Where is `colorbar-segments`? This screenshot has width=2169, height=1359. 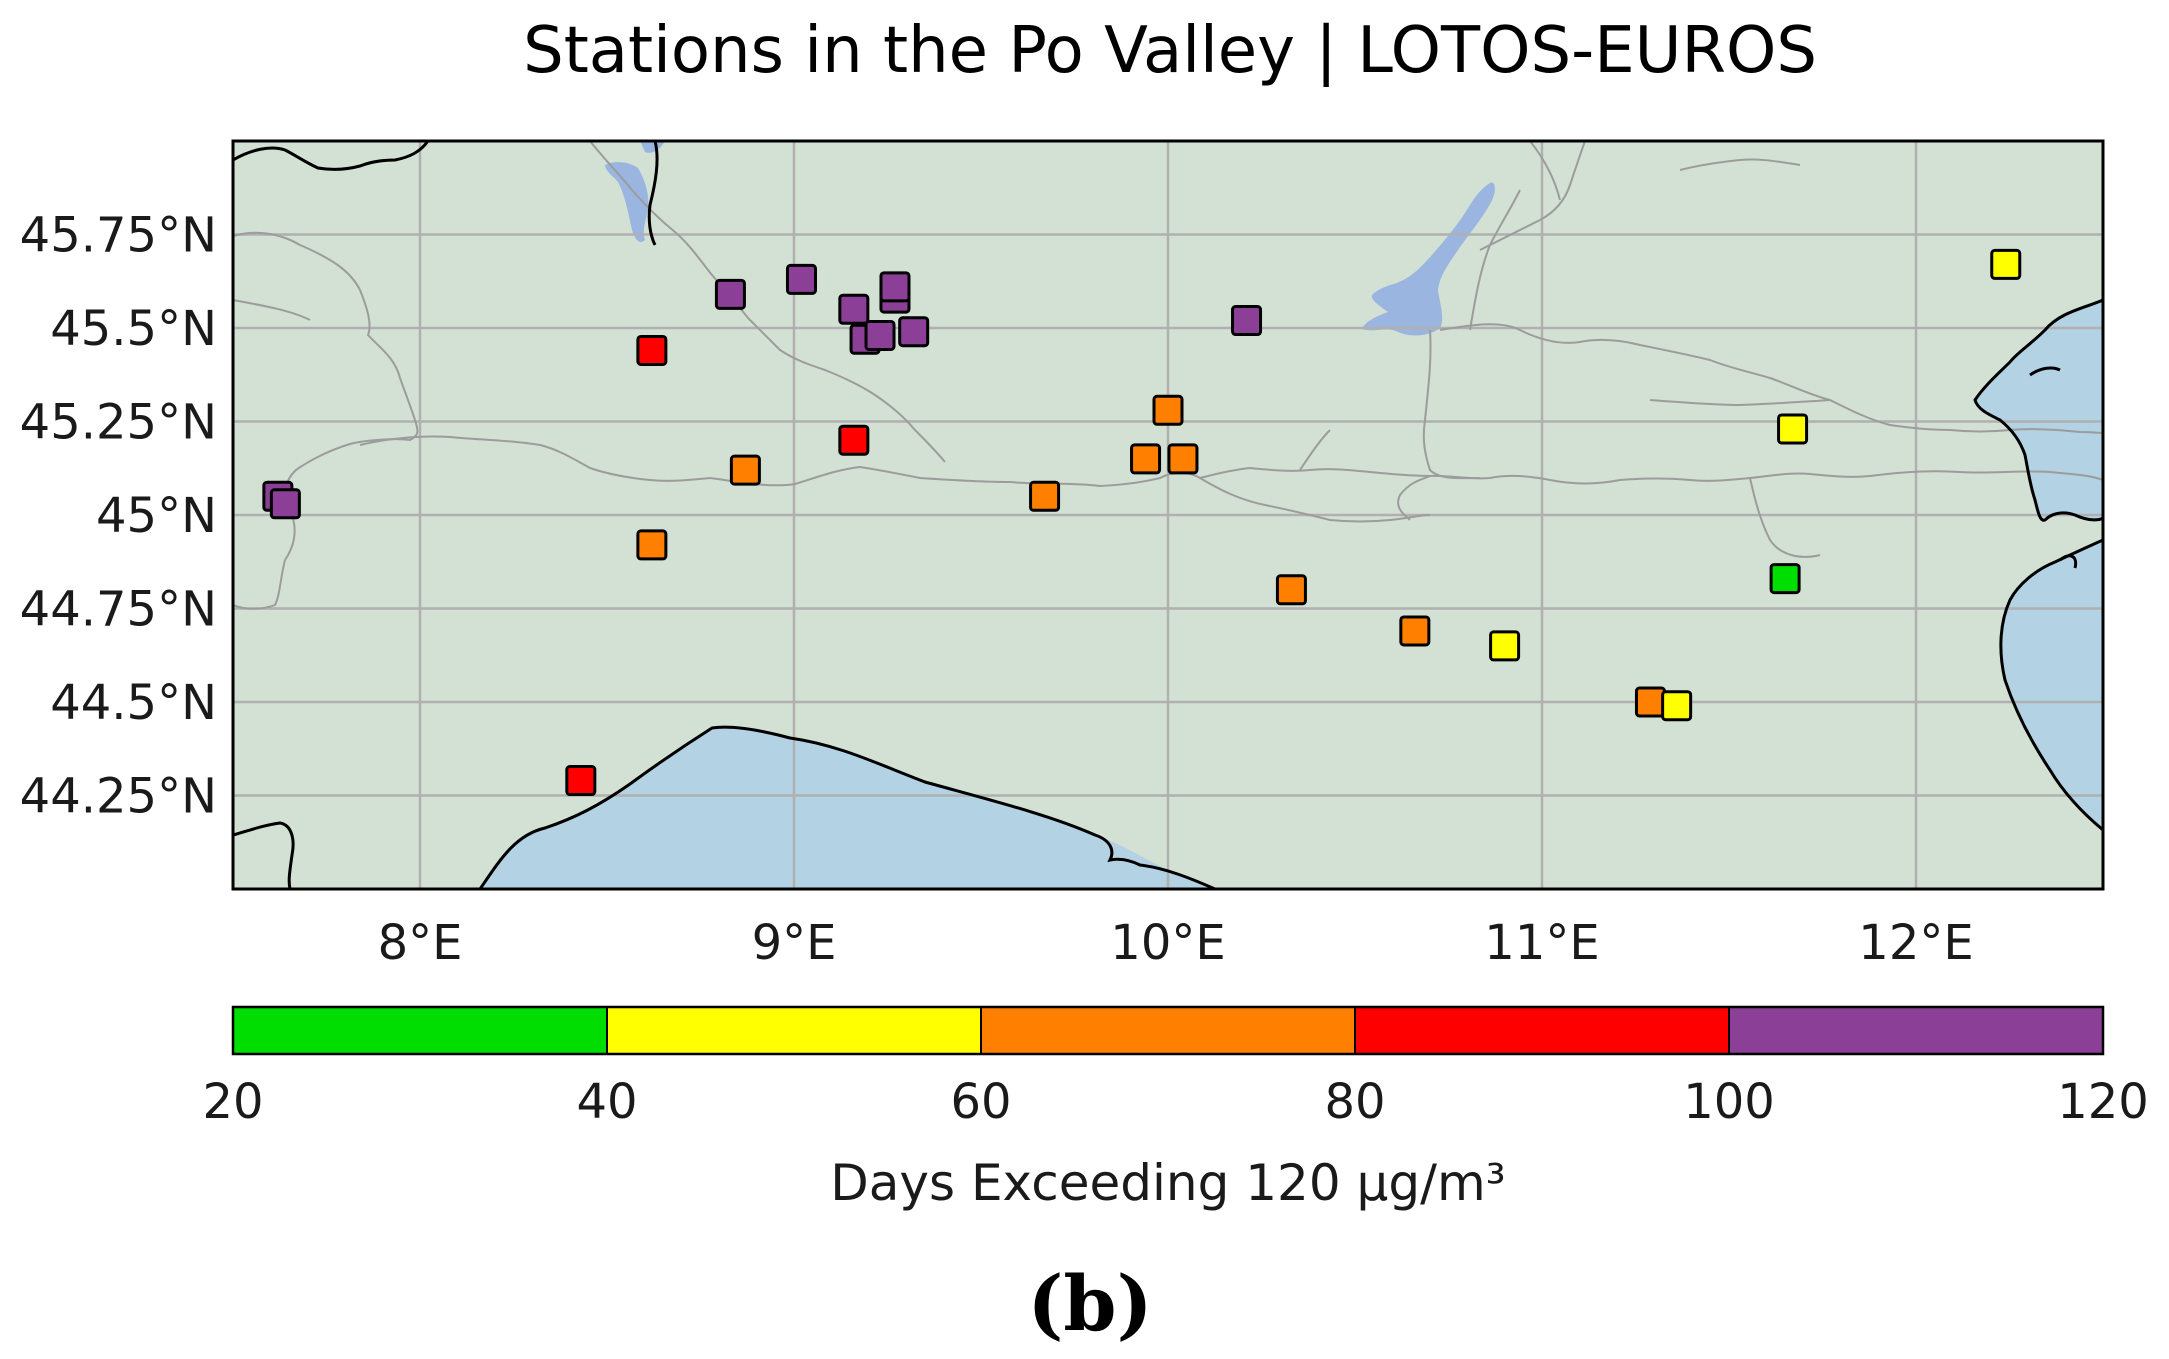 colorbar-segments is located at coordinates (1168, 1030).